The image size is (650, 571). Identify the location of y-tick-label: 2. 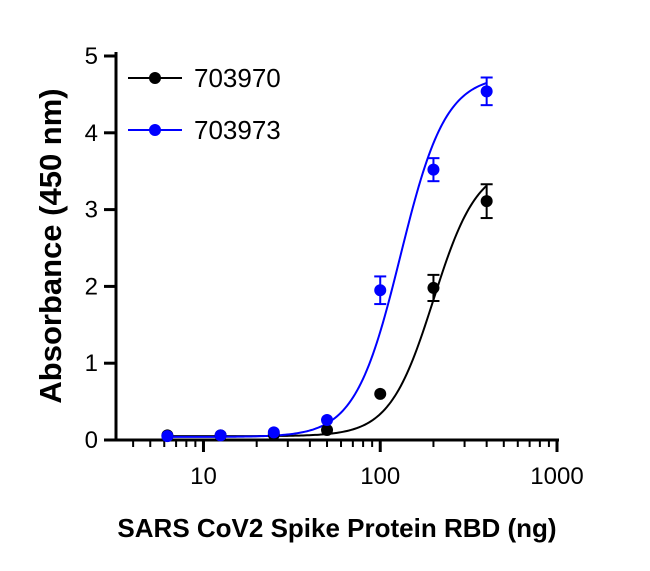
(91, 286).